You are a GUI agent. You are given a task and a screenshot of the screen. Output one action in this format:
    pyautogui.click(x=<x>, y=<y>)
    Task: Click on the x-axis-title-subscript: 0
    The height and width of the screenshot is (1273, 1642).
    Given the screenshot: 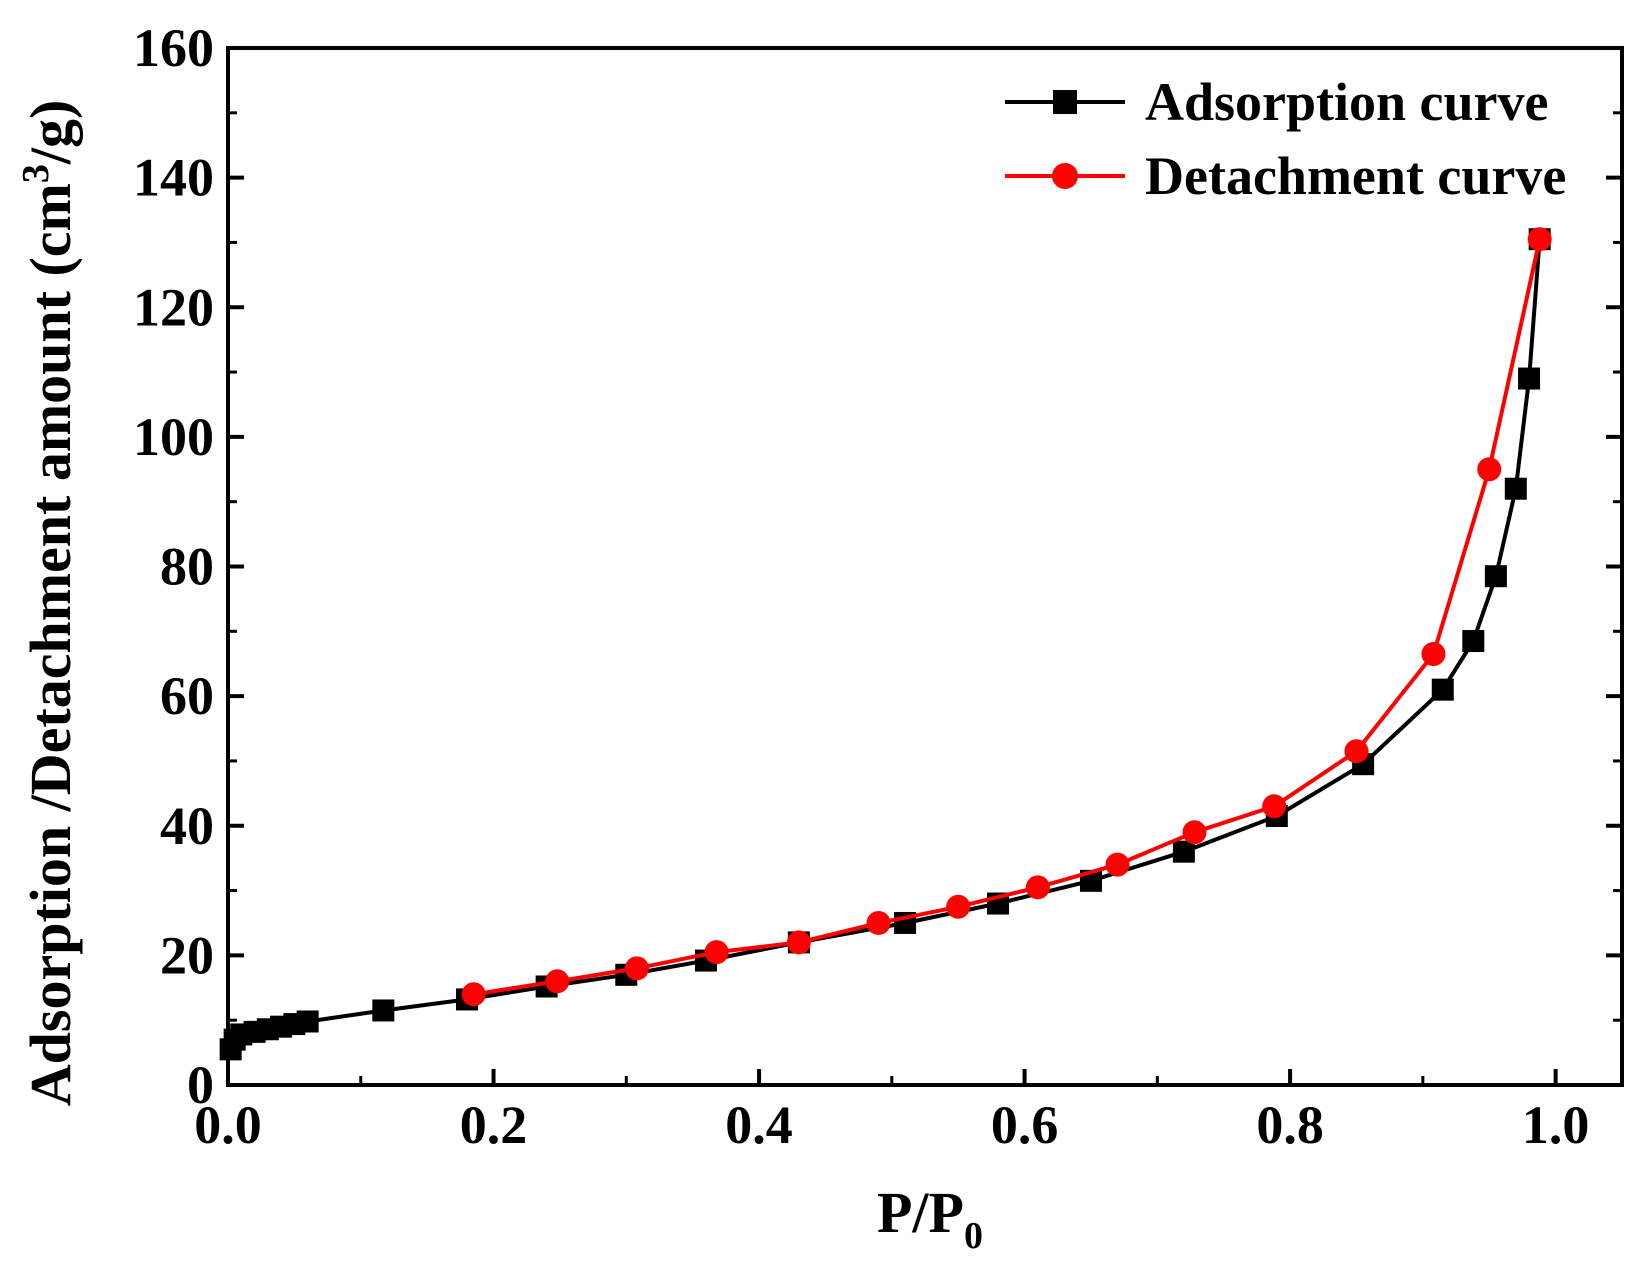 What is the action you would take?
    pyautogui.click(x=973, y=1236)
    